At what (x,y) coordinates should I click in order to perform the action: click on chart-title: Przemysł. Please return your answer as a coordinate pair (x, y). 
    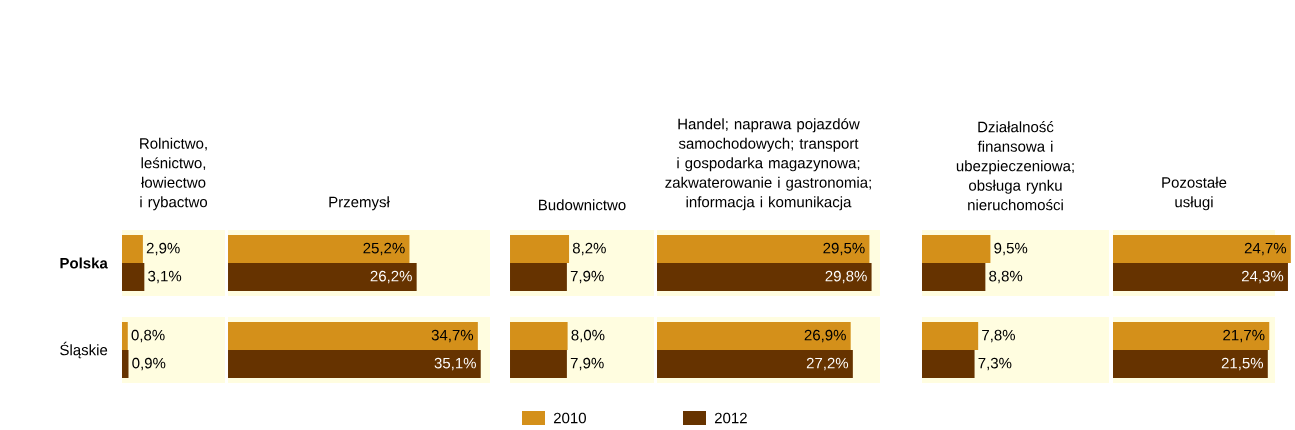
    Looking at the image, I should click on (359, 203).